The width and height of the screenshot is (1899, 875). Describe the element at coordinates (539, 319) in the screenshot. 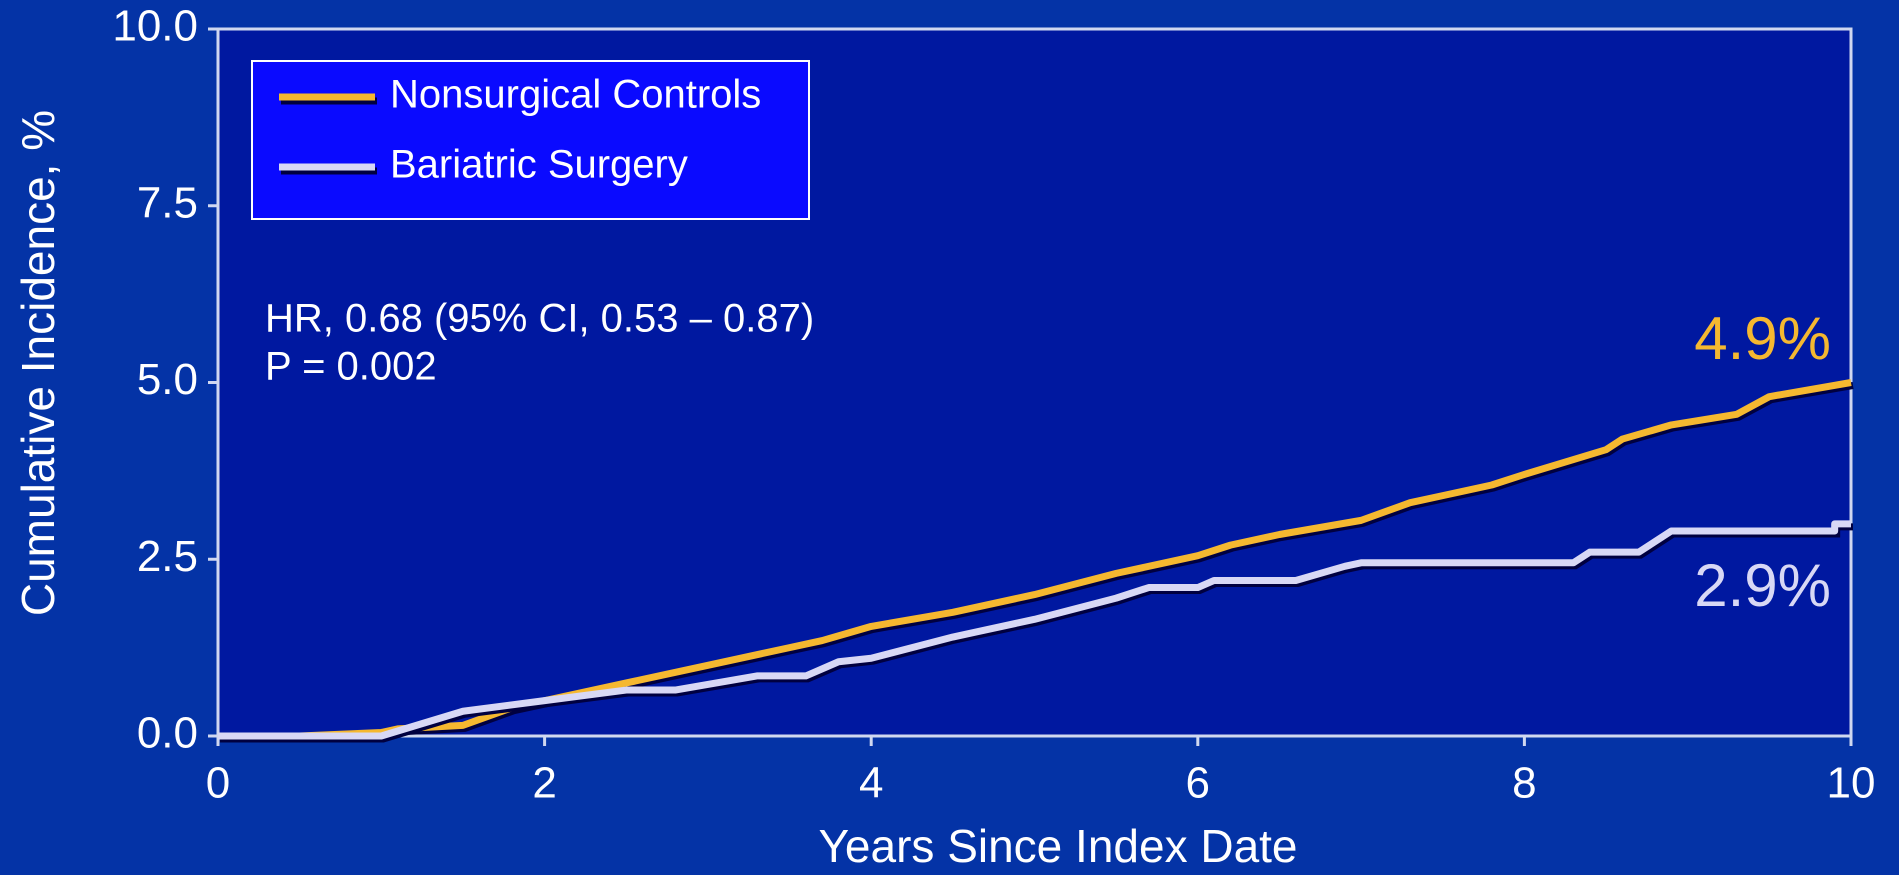

I see `annotation: HR, 0.68 (95% CI, 0.53 – 0.87)` at that location.